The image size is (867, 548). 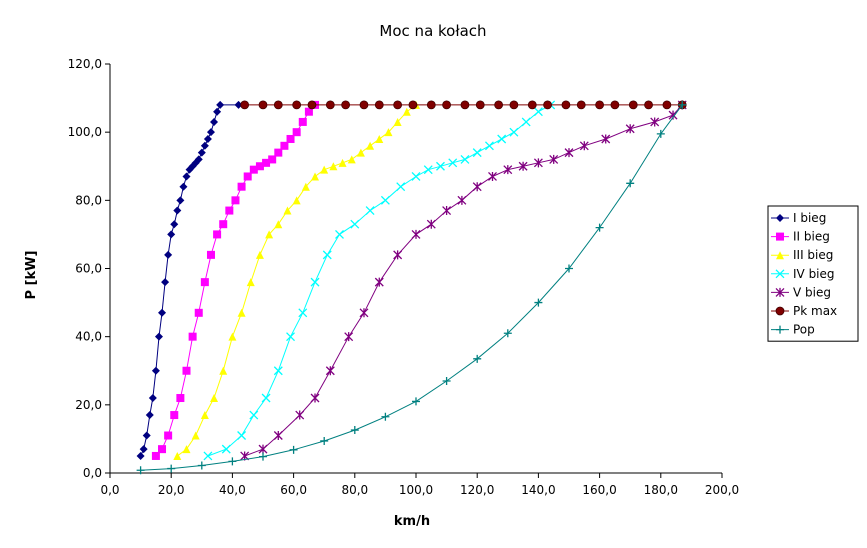 I want to click on series-pk-max, so click(x=463, y=105).